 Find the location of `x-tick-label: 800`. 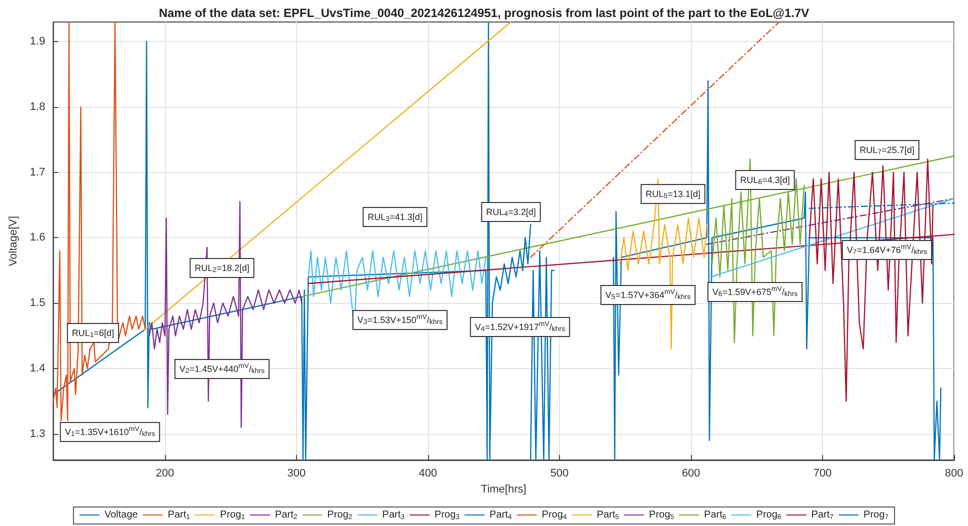

x-tick-label: 800 is located at coordinates (954, 474).